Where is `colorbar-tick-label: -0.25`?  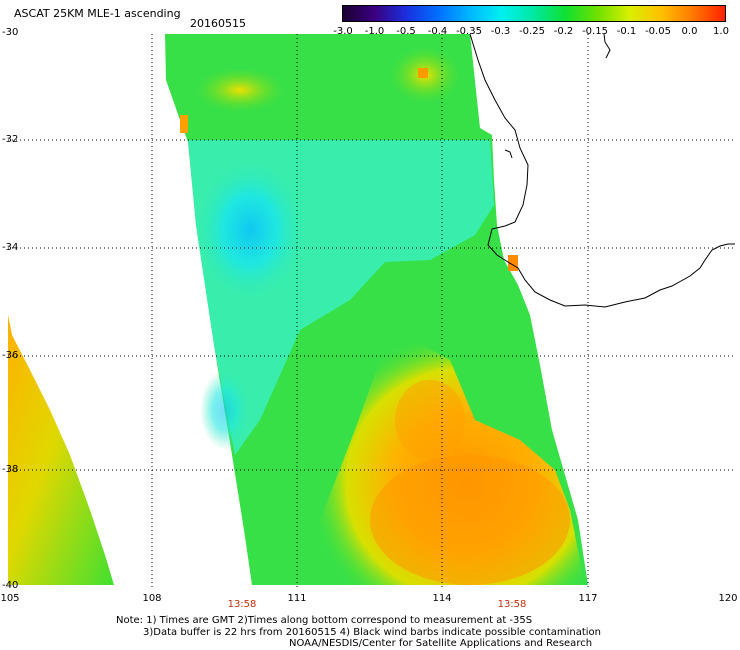 colorbar-tick-label: -0.25 is located at coordinates (532, 31).